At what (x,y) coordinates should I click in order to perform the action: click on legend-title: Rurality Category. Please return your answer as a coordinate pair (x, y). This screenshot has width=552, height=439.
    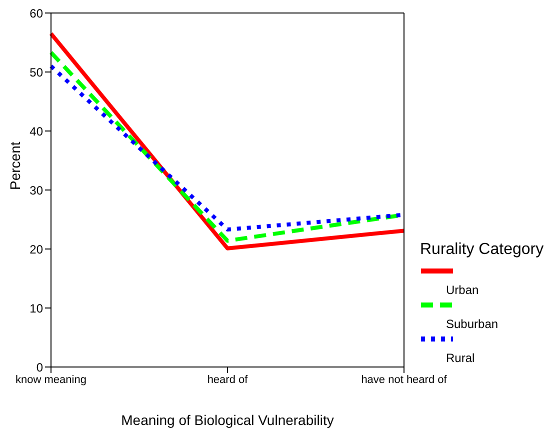
    Looking at the image, I should click on (482, 250).